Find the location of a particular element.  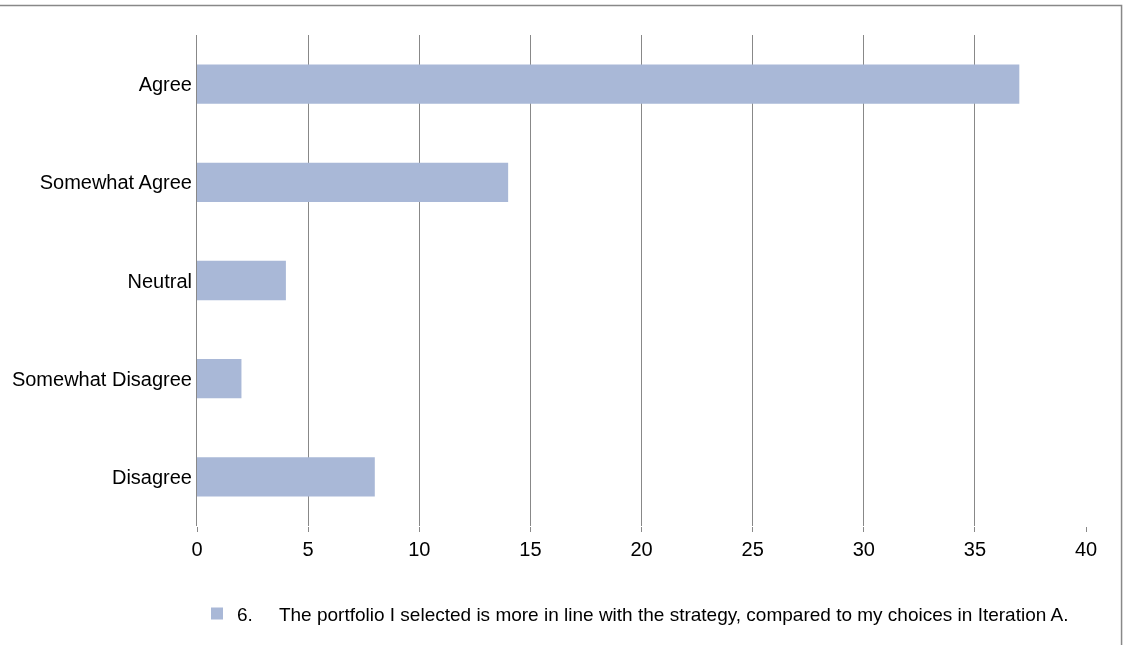

x-tick-label: 0 is located at coordinates (197, 549).